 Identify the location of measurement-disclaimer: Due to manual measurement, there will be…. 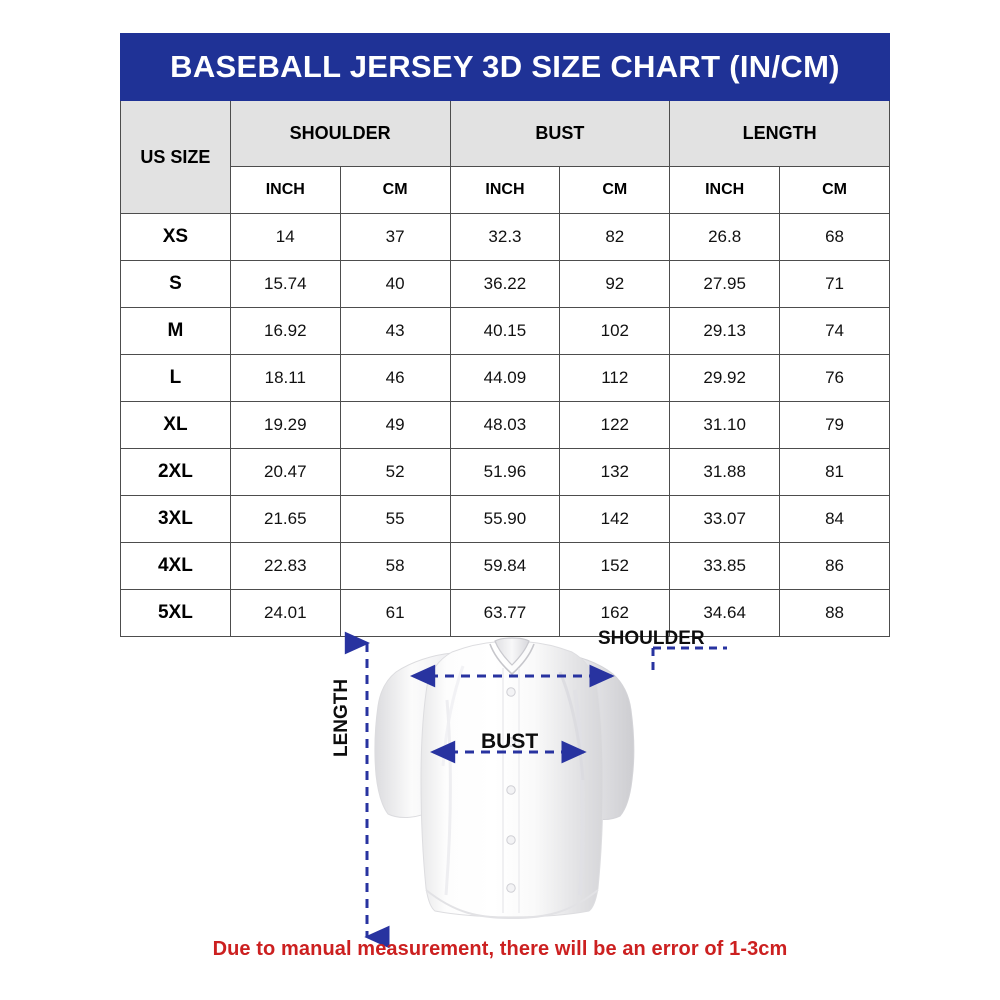
(500, 949).